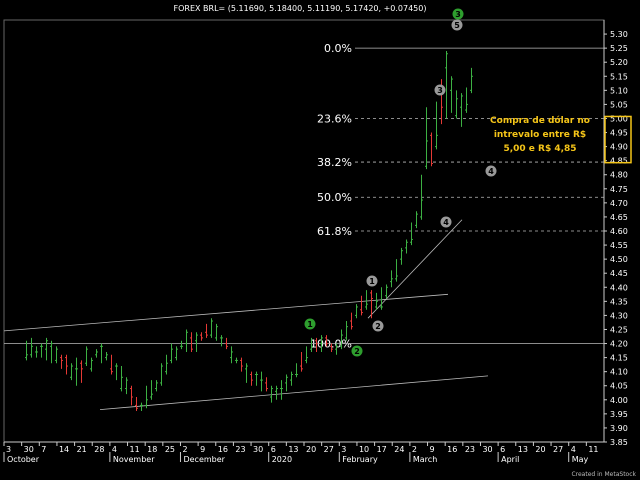 This screenshot has height=480, width=640. Describe the element at coordinates (619, 104) in the screenshot. I see `y-tick-label: 5.05` at that location.